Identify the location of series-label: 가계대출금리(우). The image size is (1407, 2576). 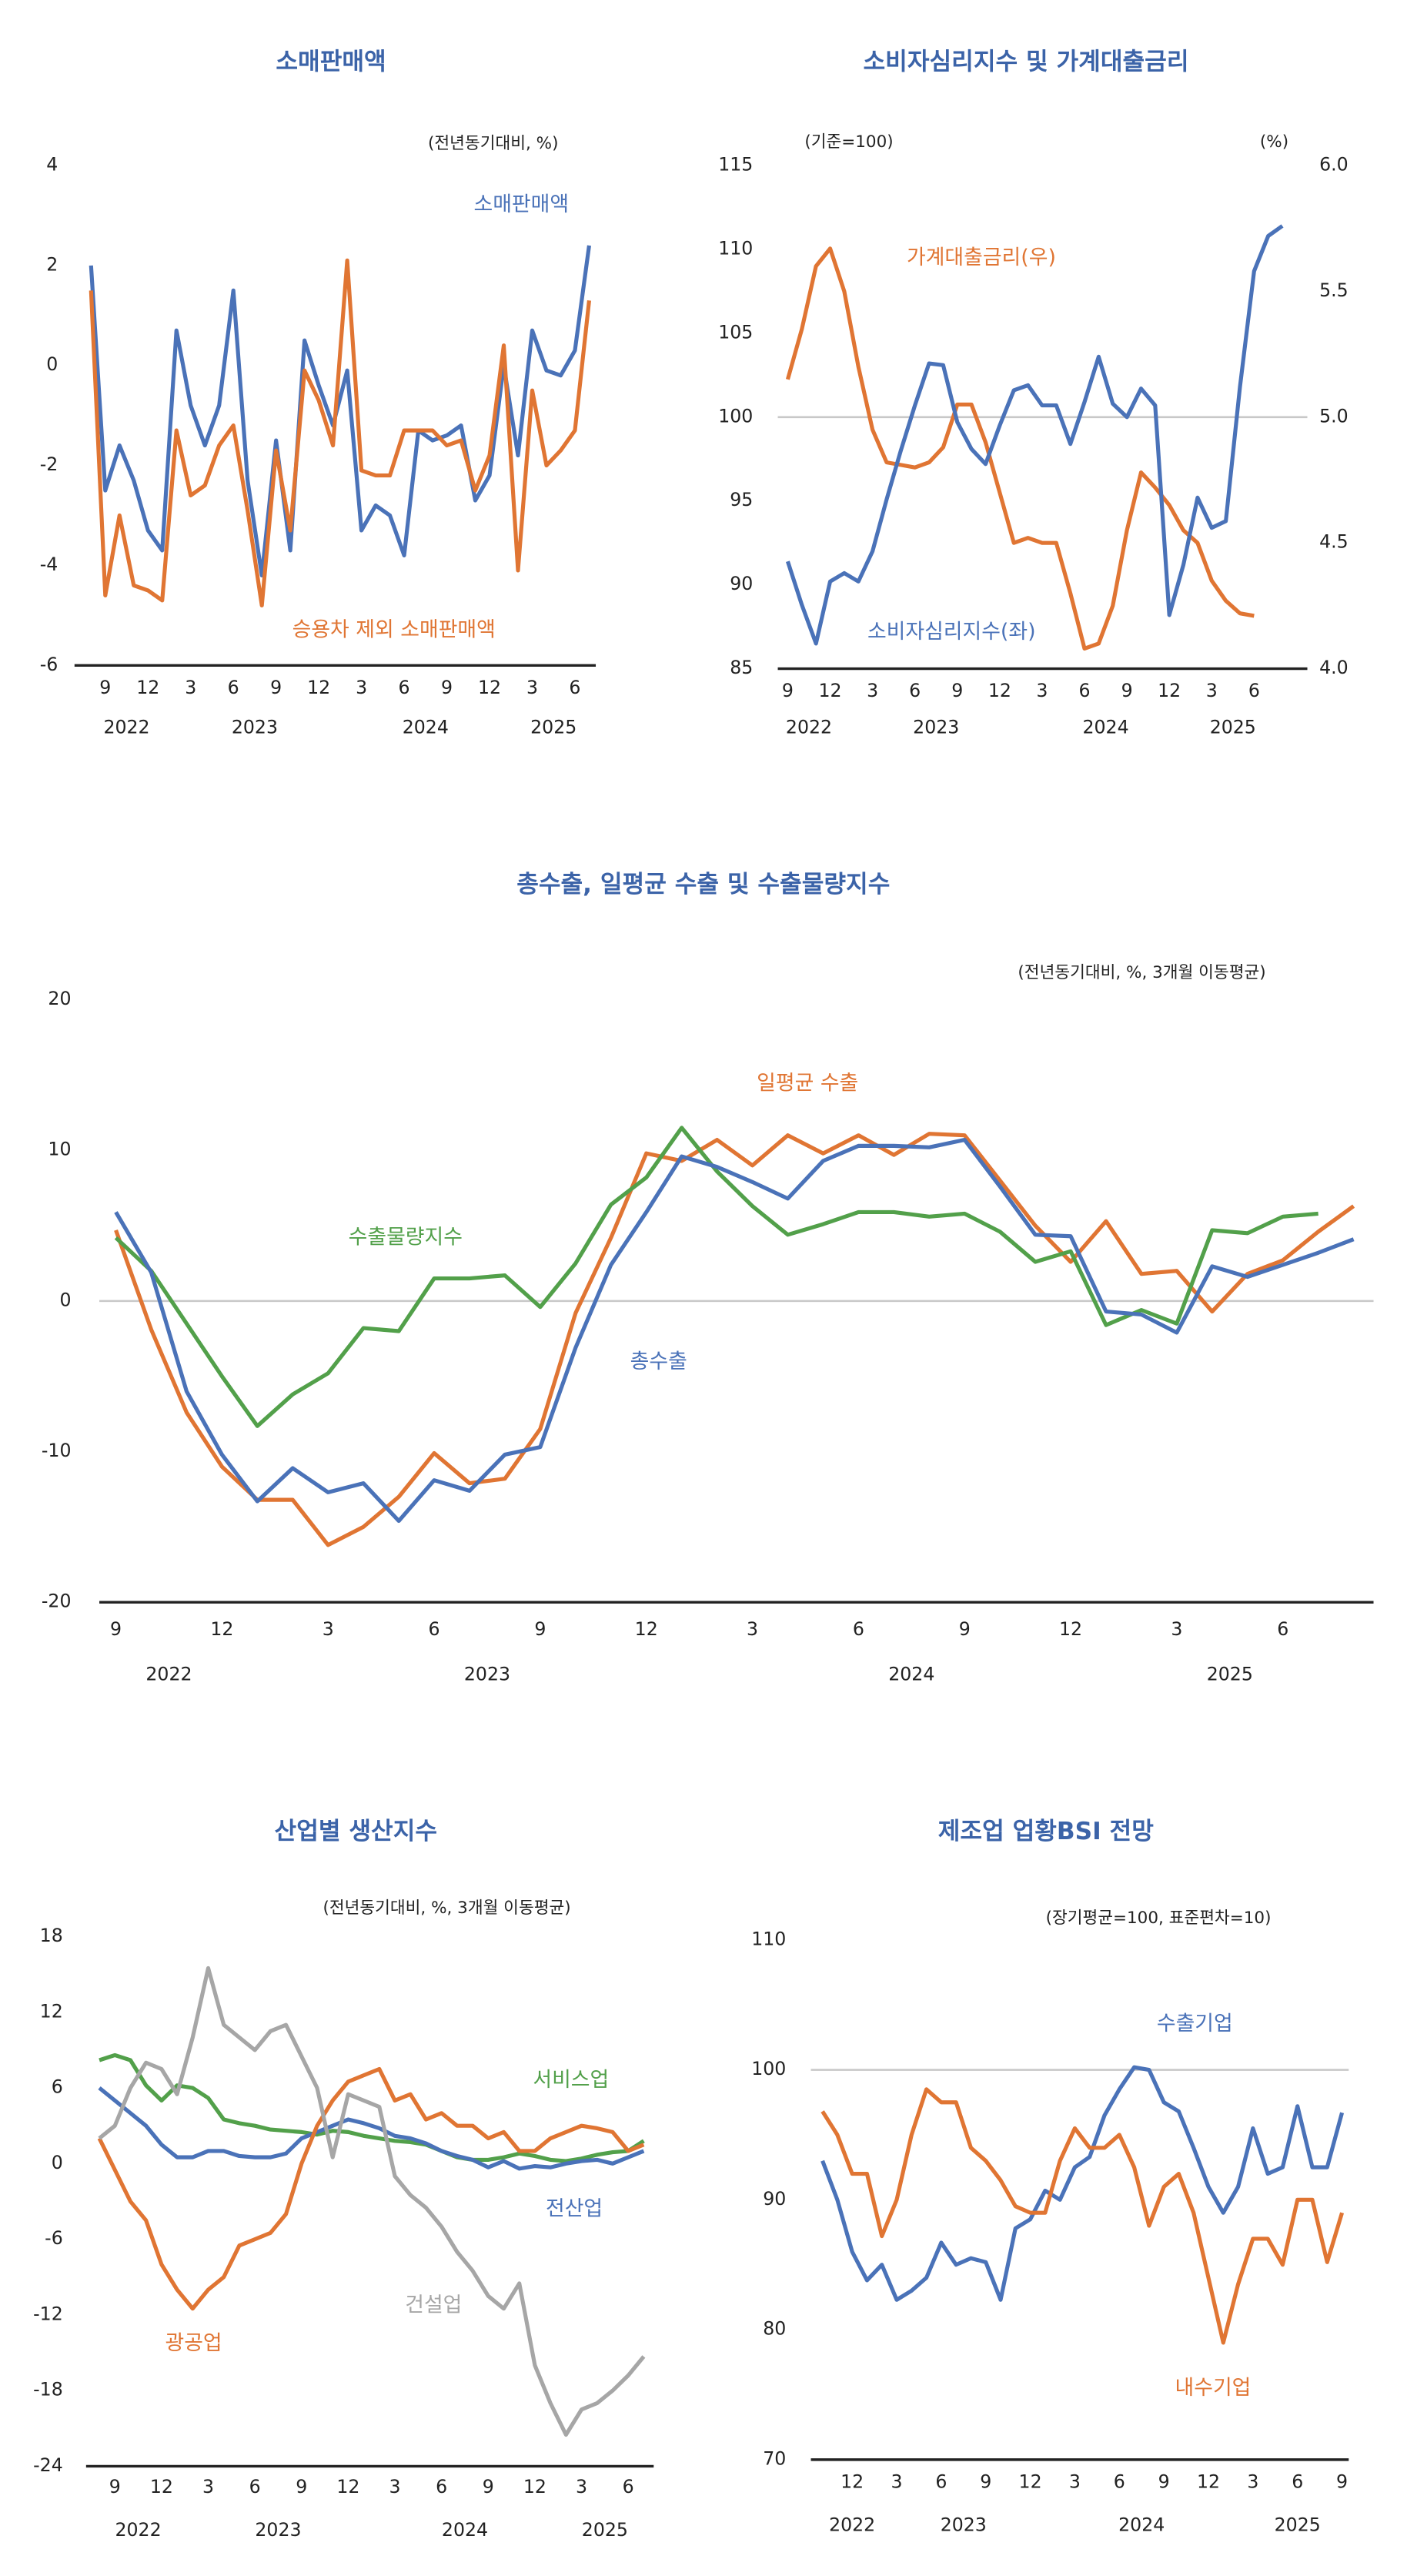
(982, 257).